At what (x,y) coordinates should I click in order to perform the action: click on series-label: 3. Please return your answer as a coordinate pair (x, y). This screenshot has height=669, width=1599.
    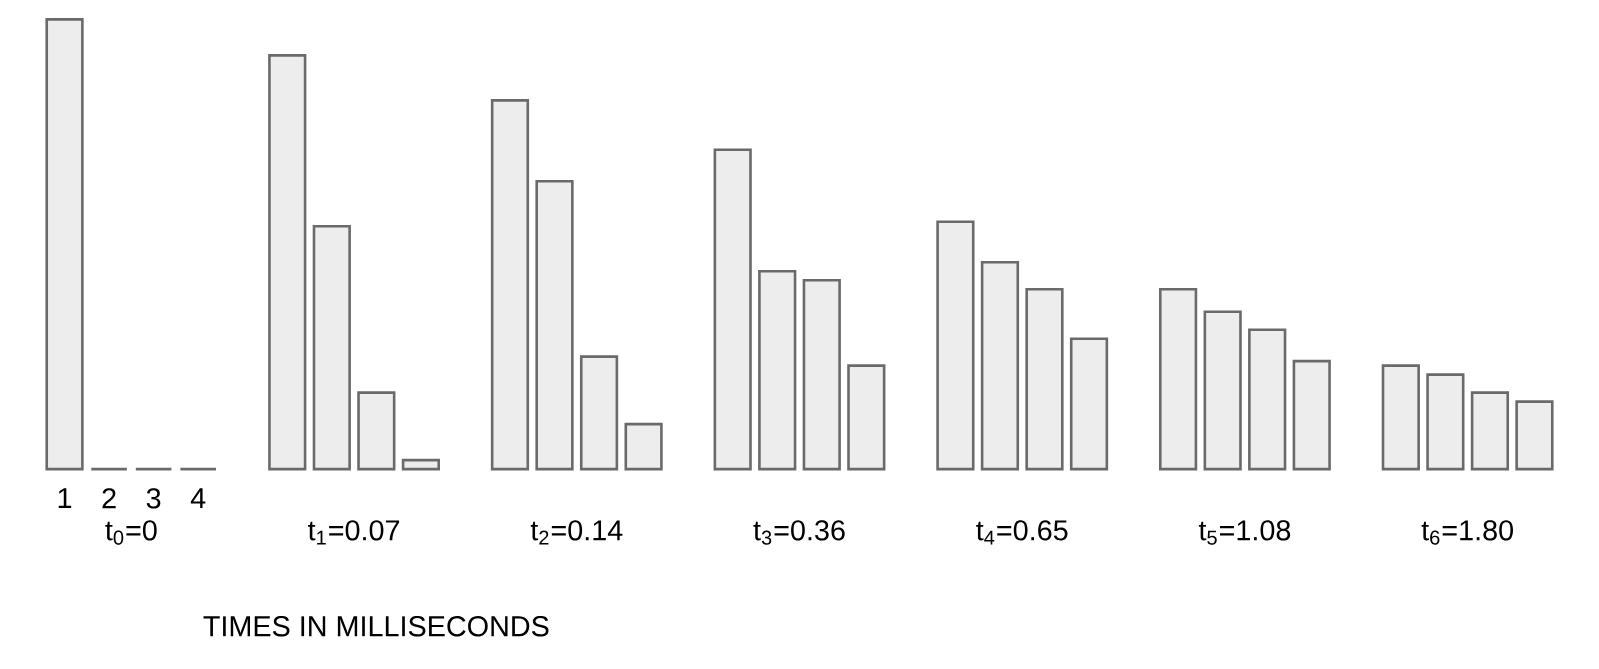
    Looking at the image, I should click on (153, 498).